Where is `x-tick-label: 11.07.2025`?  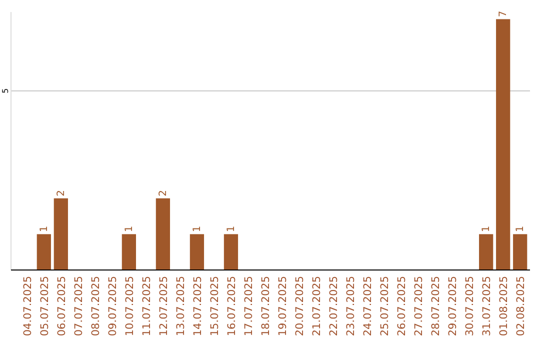
x-tick-label: 11.07.2025 is located at coordinates (146, 306).